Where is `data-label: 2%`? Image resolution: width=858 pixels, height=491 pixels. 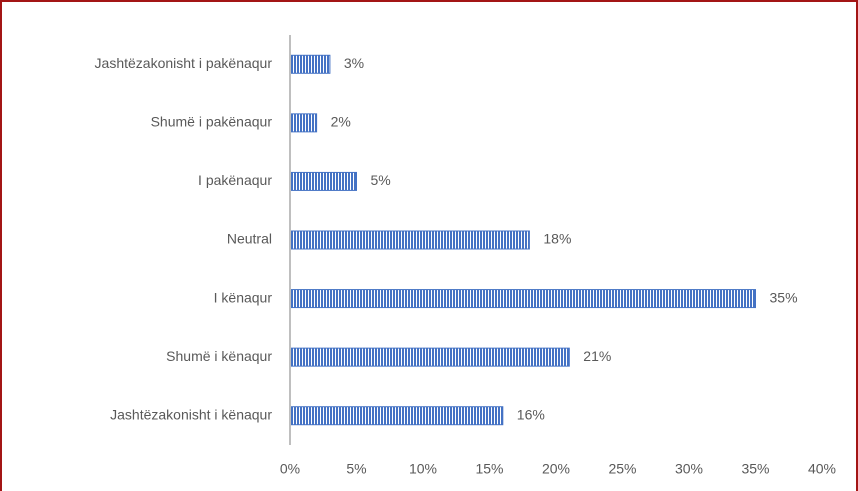 data-label: 2% is located at coordinates (341, 122).